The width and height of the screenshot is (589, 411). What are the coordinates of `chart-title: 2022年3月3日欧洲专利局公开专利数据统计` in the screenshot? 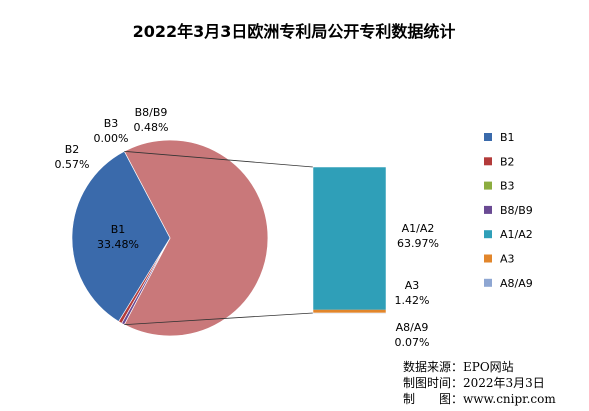 It's located at (294, 31).